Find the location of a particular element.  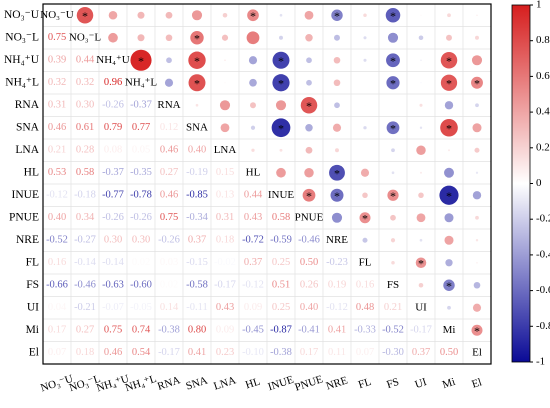

correlation-label: -0.85 is located at coordinates (197, 195).